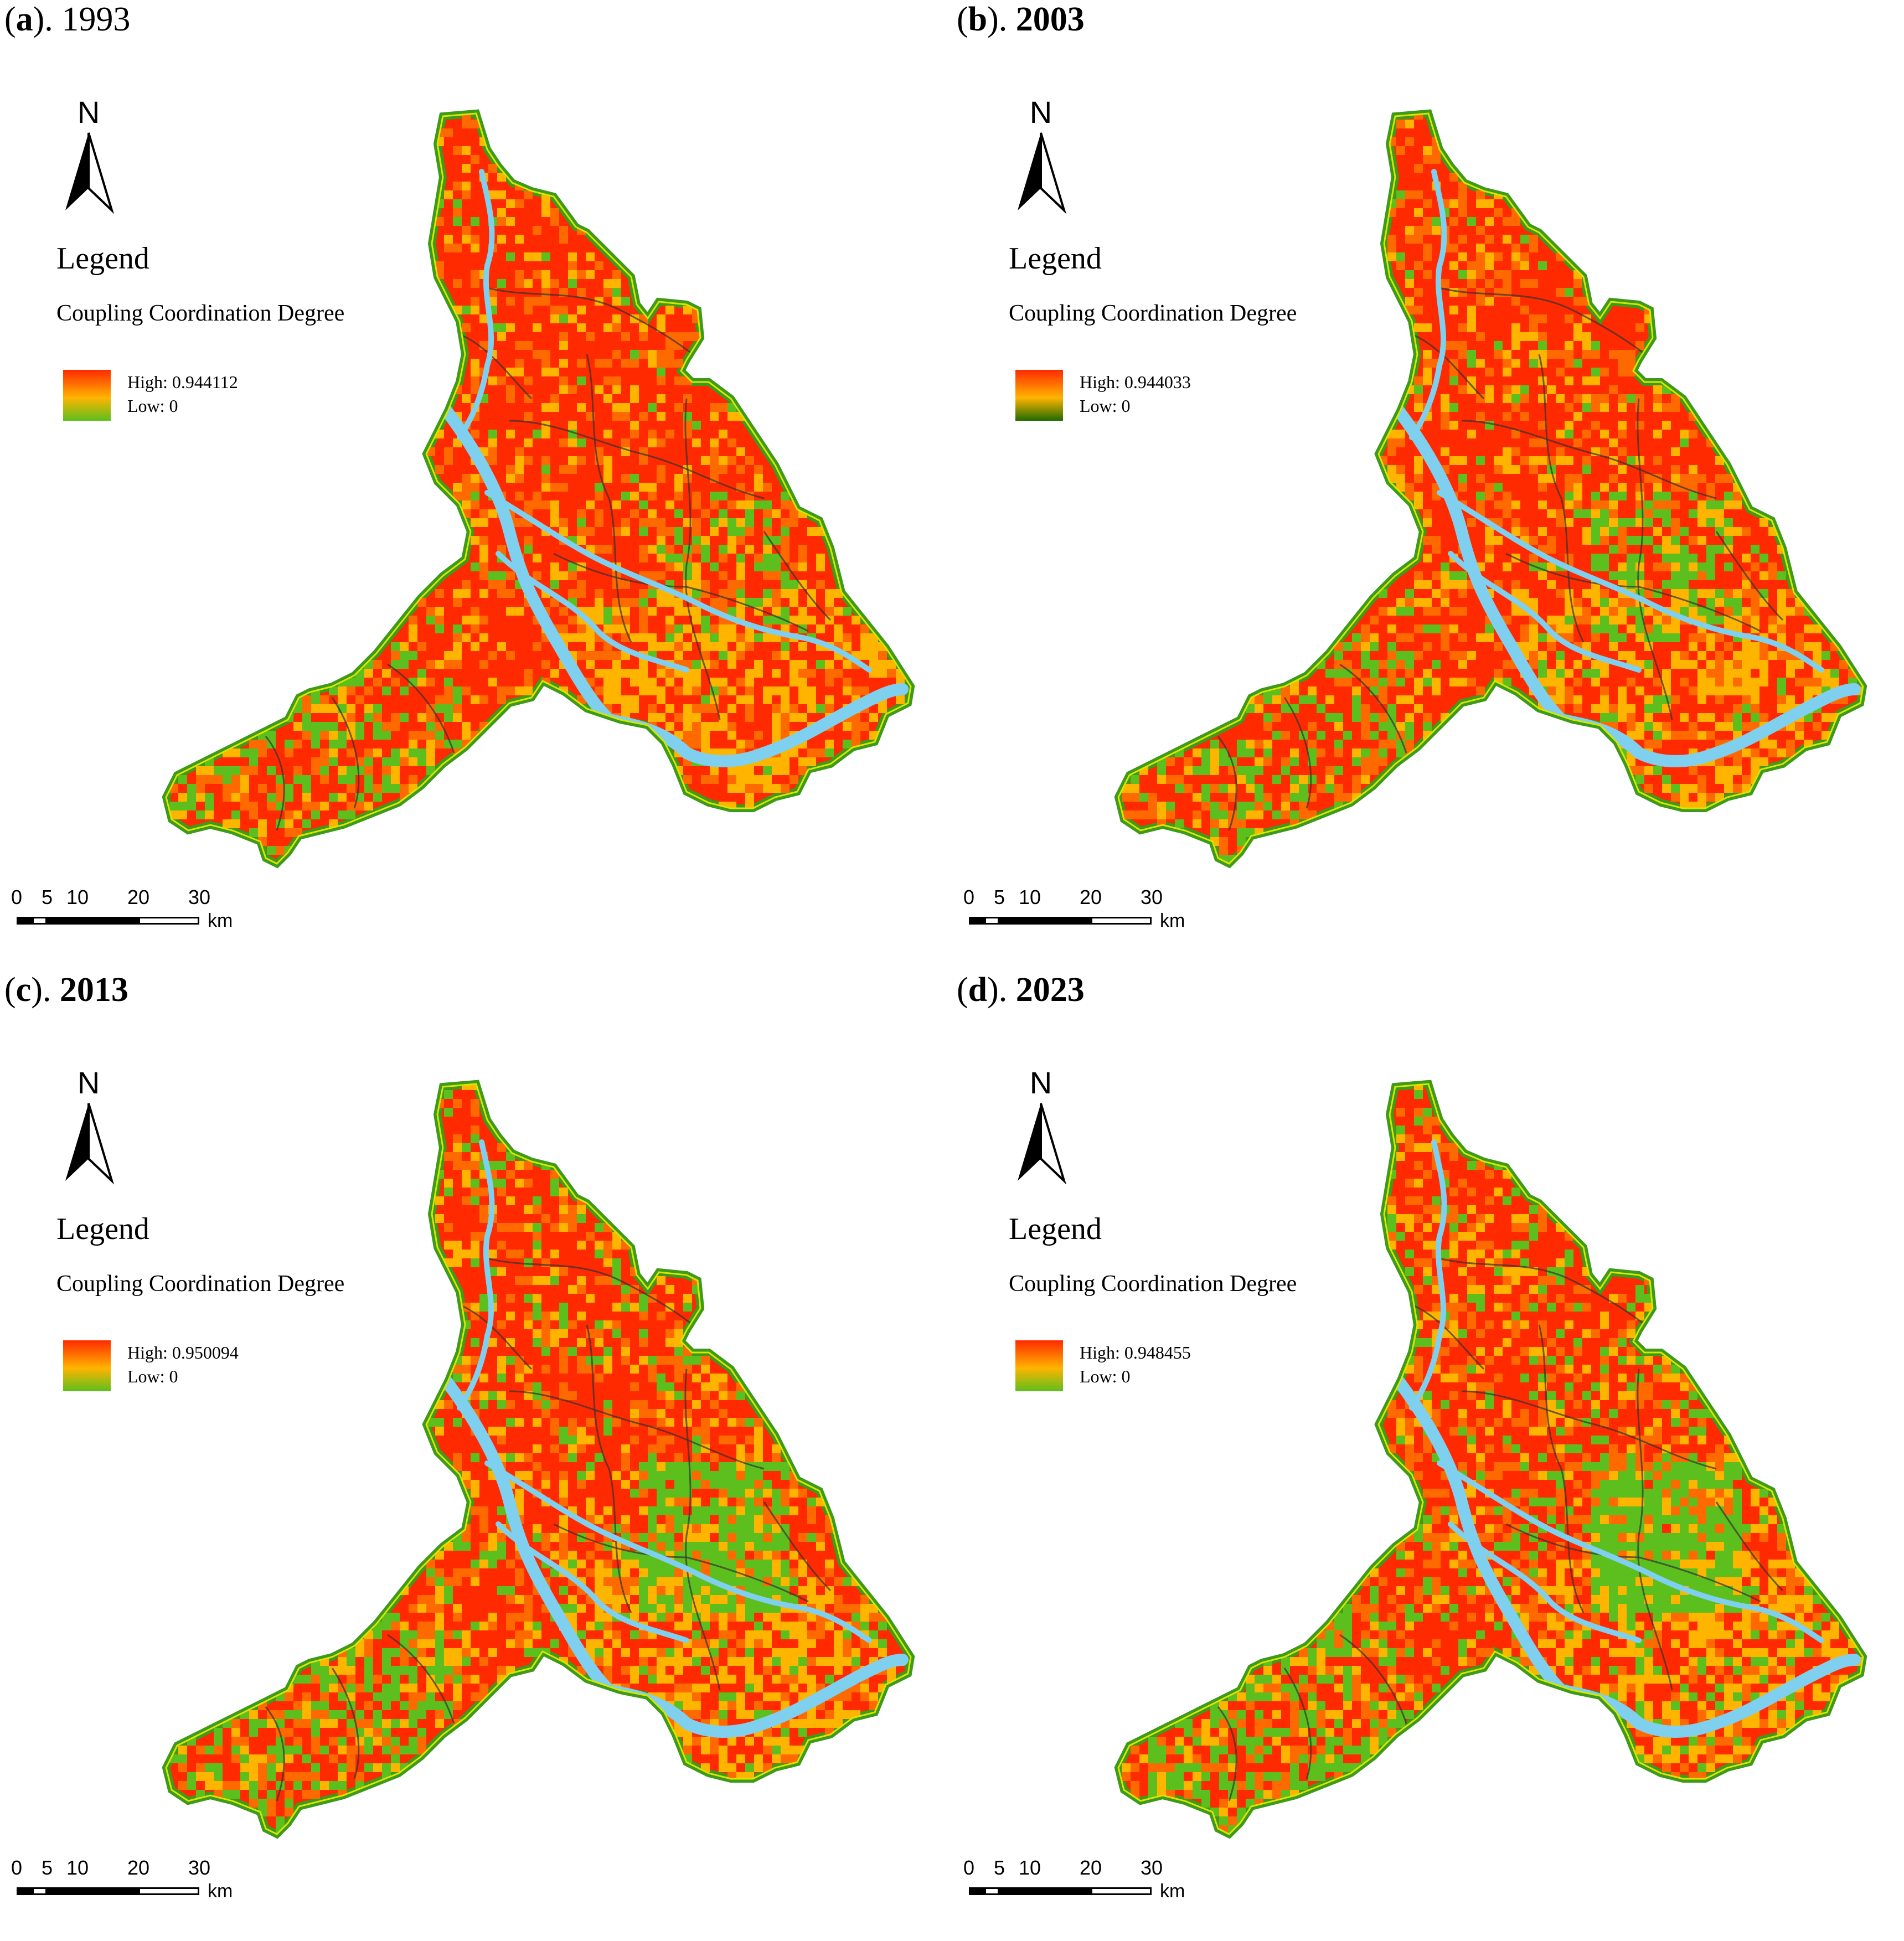 The height and width of the screenshot is (1941, 1904). I want to click on panel-letter: d, so click(978, 990).